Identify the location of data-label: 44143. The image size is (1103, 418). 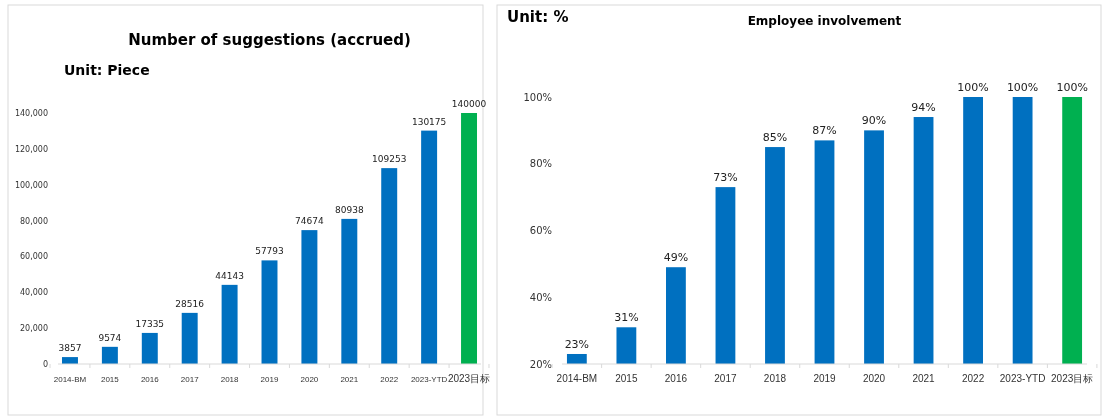
(229, 275).